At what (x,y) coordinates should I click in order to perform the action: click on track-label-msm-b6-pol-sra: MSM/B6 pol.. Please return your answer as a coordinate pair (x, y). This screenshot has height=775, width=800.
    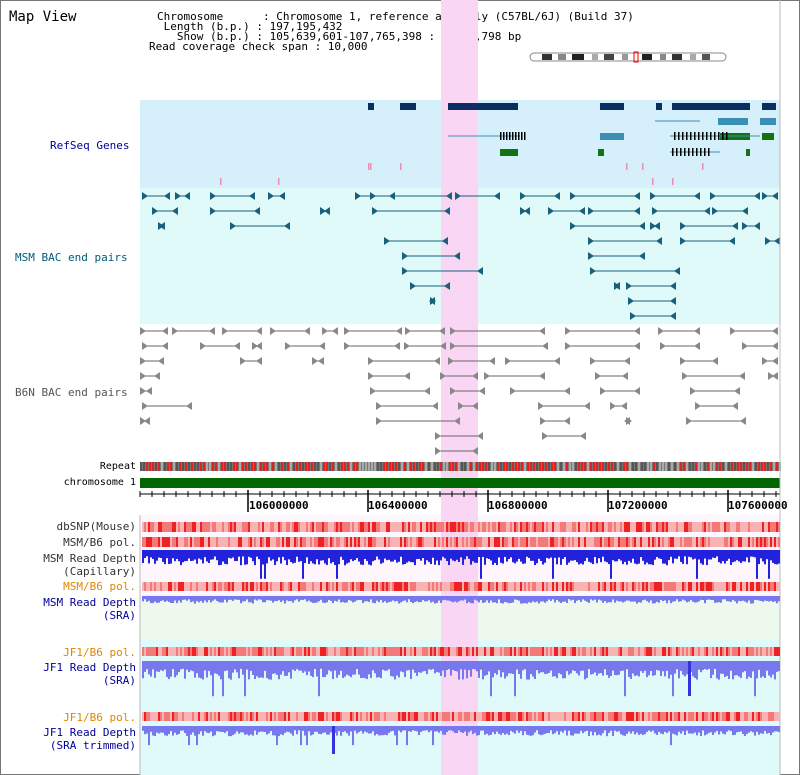
    Looking at the image, I should click on (99, 586).